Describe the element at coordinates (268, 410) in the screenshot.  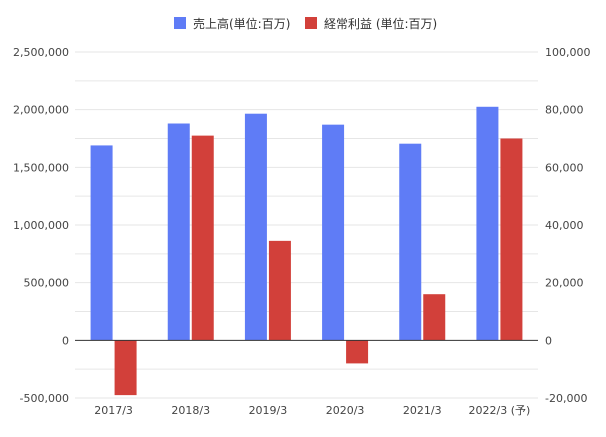
I see `x-tick-label: 2019/3` at that location.